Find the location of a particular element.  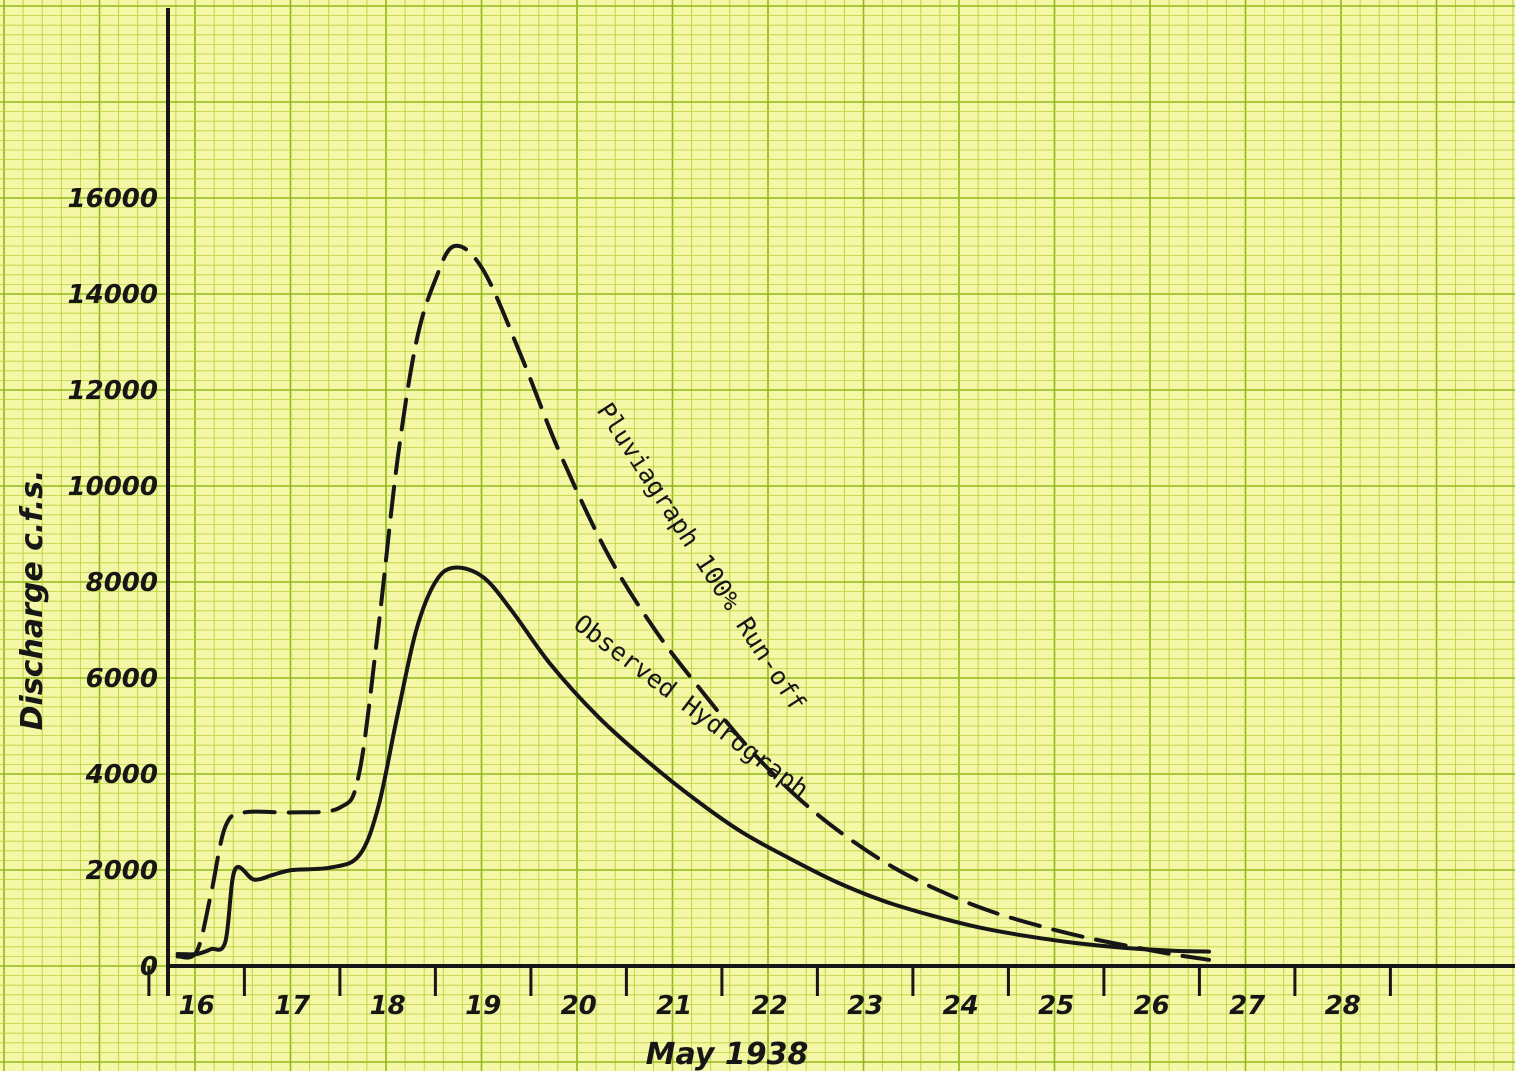

y-axis-title: Discharge c.f.s. is located at coordinates (32, 600).